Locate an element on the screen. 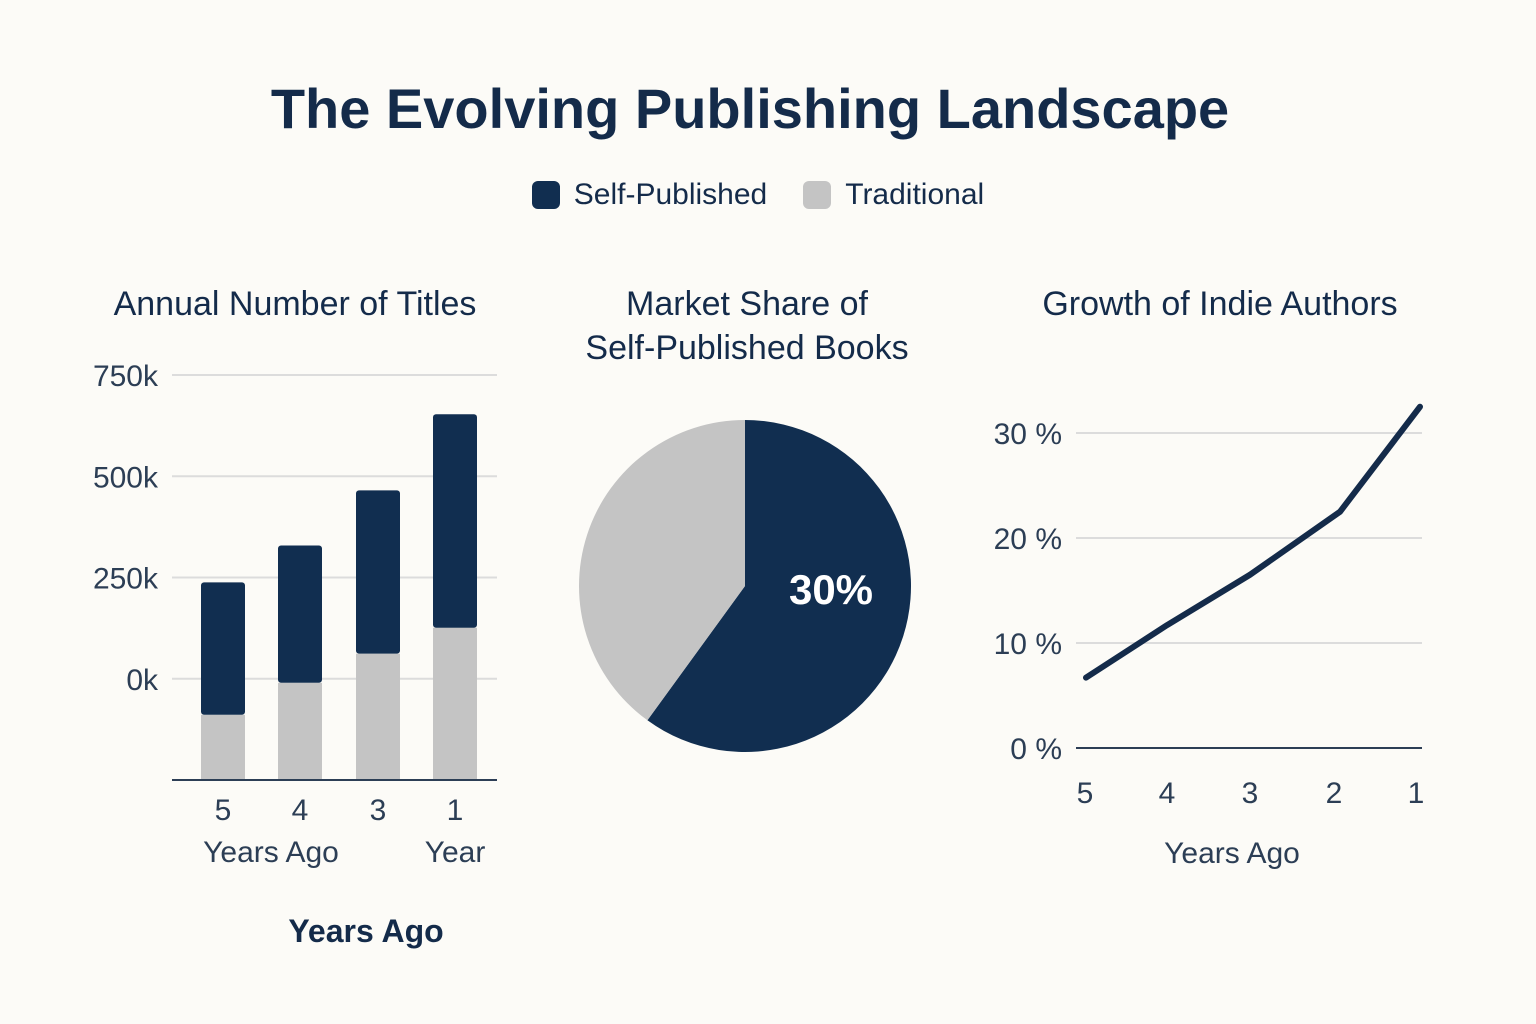 This screenshot has width=1536, height=1024. x-sublabel: Years Ago is located at coordinates (271, 852).